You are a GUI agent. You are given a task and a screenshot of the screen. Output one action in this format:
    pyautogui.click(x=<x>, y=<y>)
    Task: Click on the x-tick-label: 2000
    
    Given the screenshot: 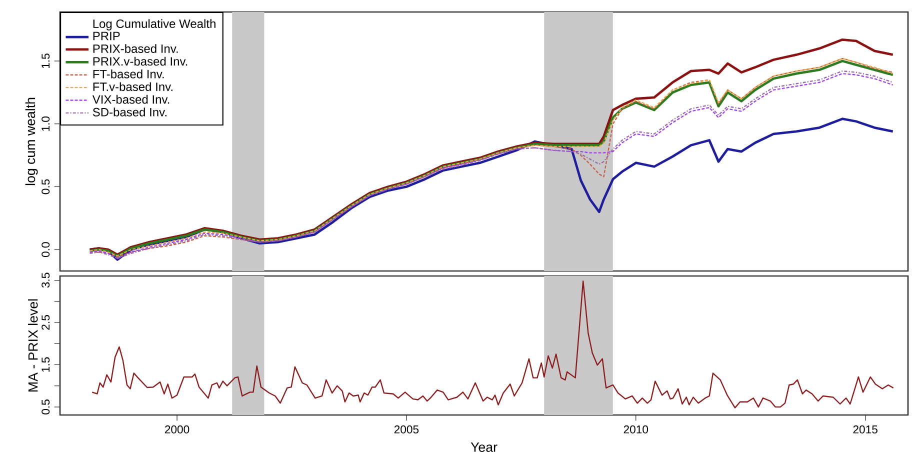 What is the action you would take?
    pyautogui.click(x=177, y=429)
    